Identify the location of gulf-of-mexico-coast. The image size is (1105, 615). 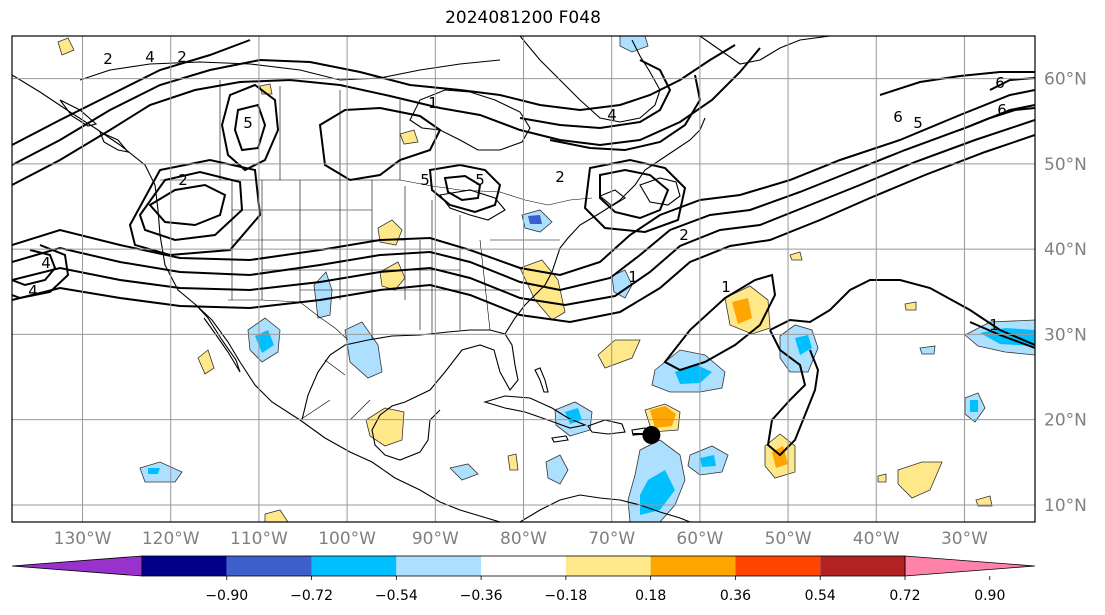
(410, 395).